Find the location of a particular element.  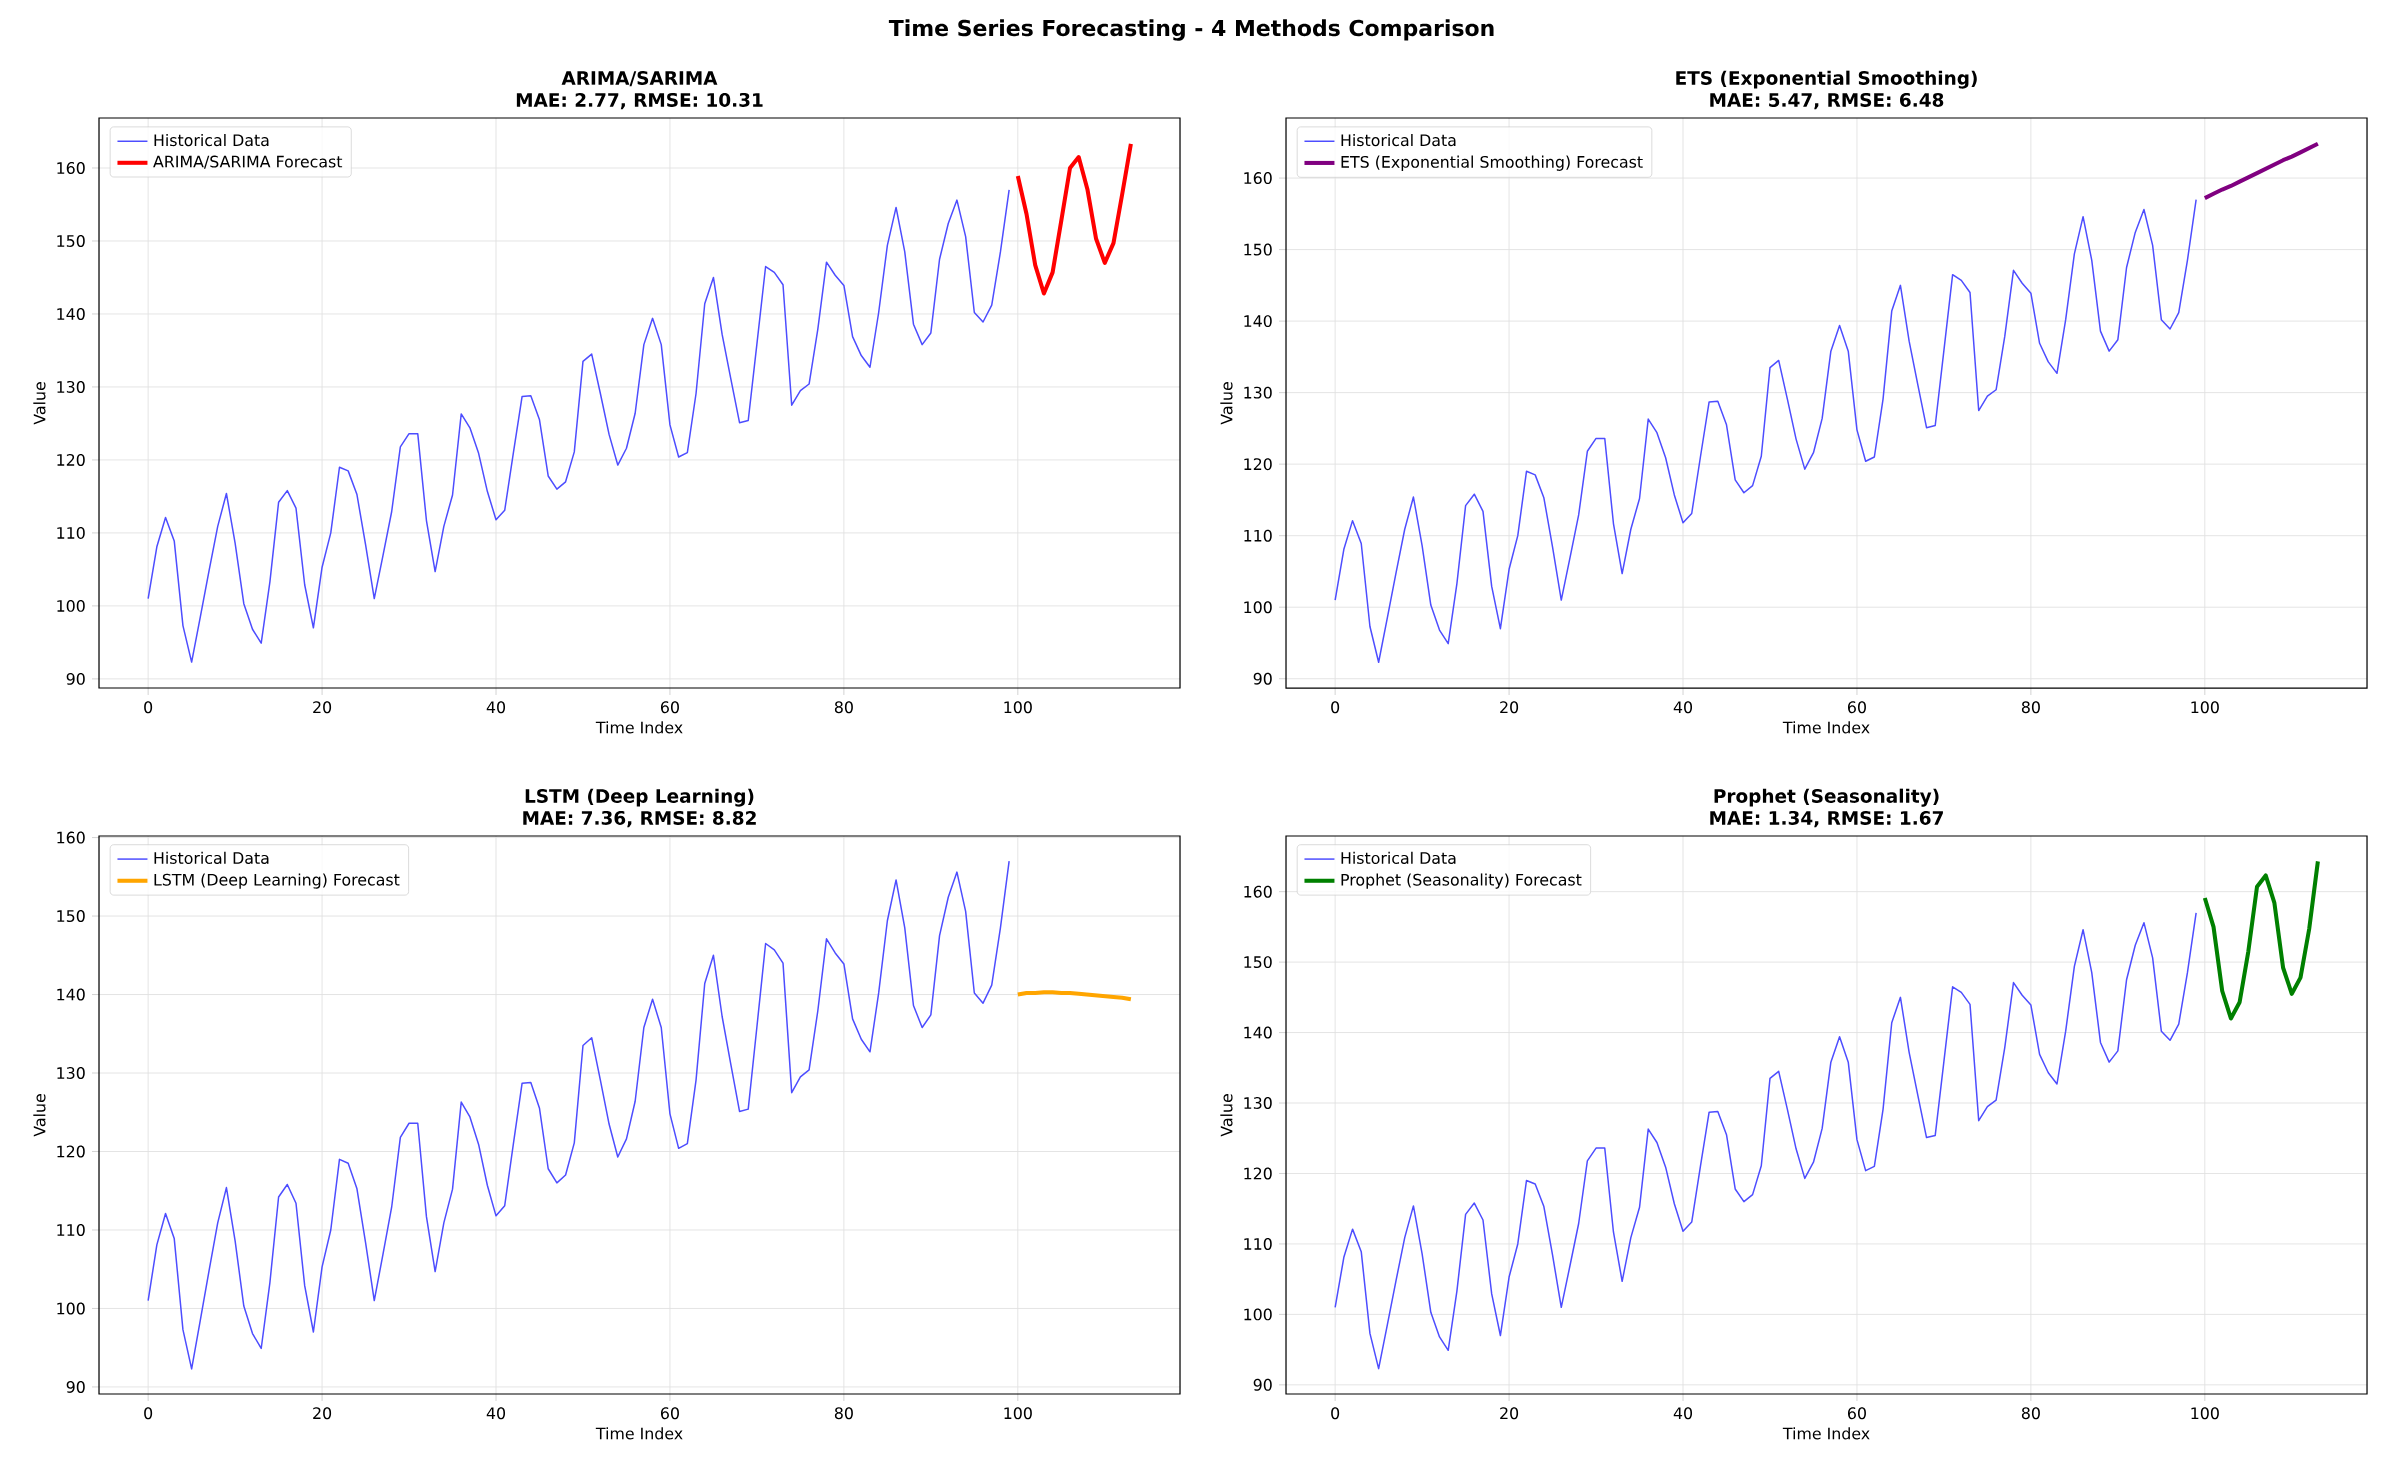

chart-title: Prophet (Seasonality) is located at coordinates (1826, 797).